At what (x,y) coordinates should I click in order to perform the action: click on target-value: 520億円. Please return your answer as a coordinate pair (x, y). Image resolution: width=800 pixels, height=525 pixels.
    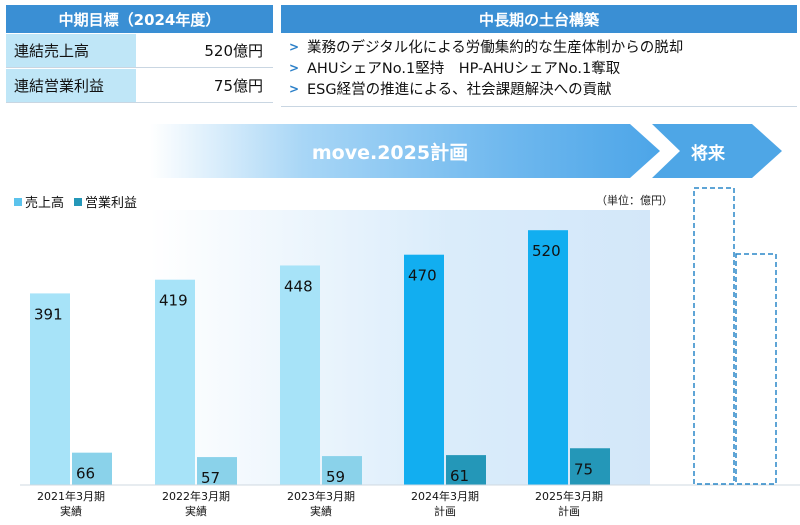
    Looking at the image, I should click on (204, 50).